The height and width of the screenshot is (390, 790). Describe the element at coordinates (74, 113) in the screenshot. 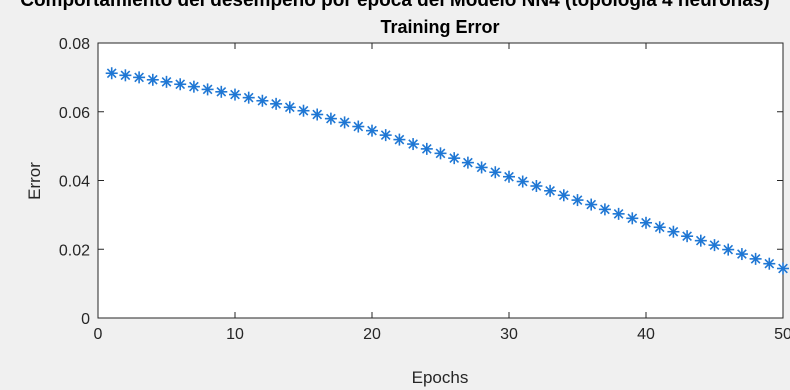

I see `y-tick-label: 0.06` at that location.